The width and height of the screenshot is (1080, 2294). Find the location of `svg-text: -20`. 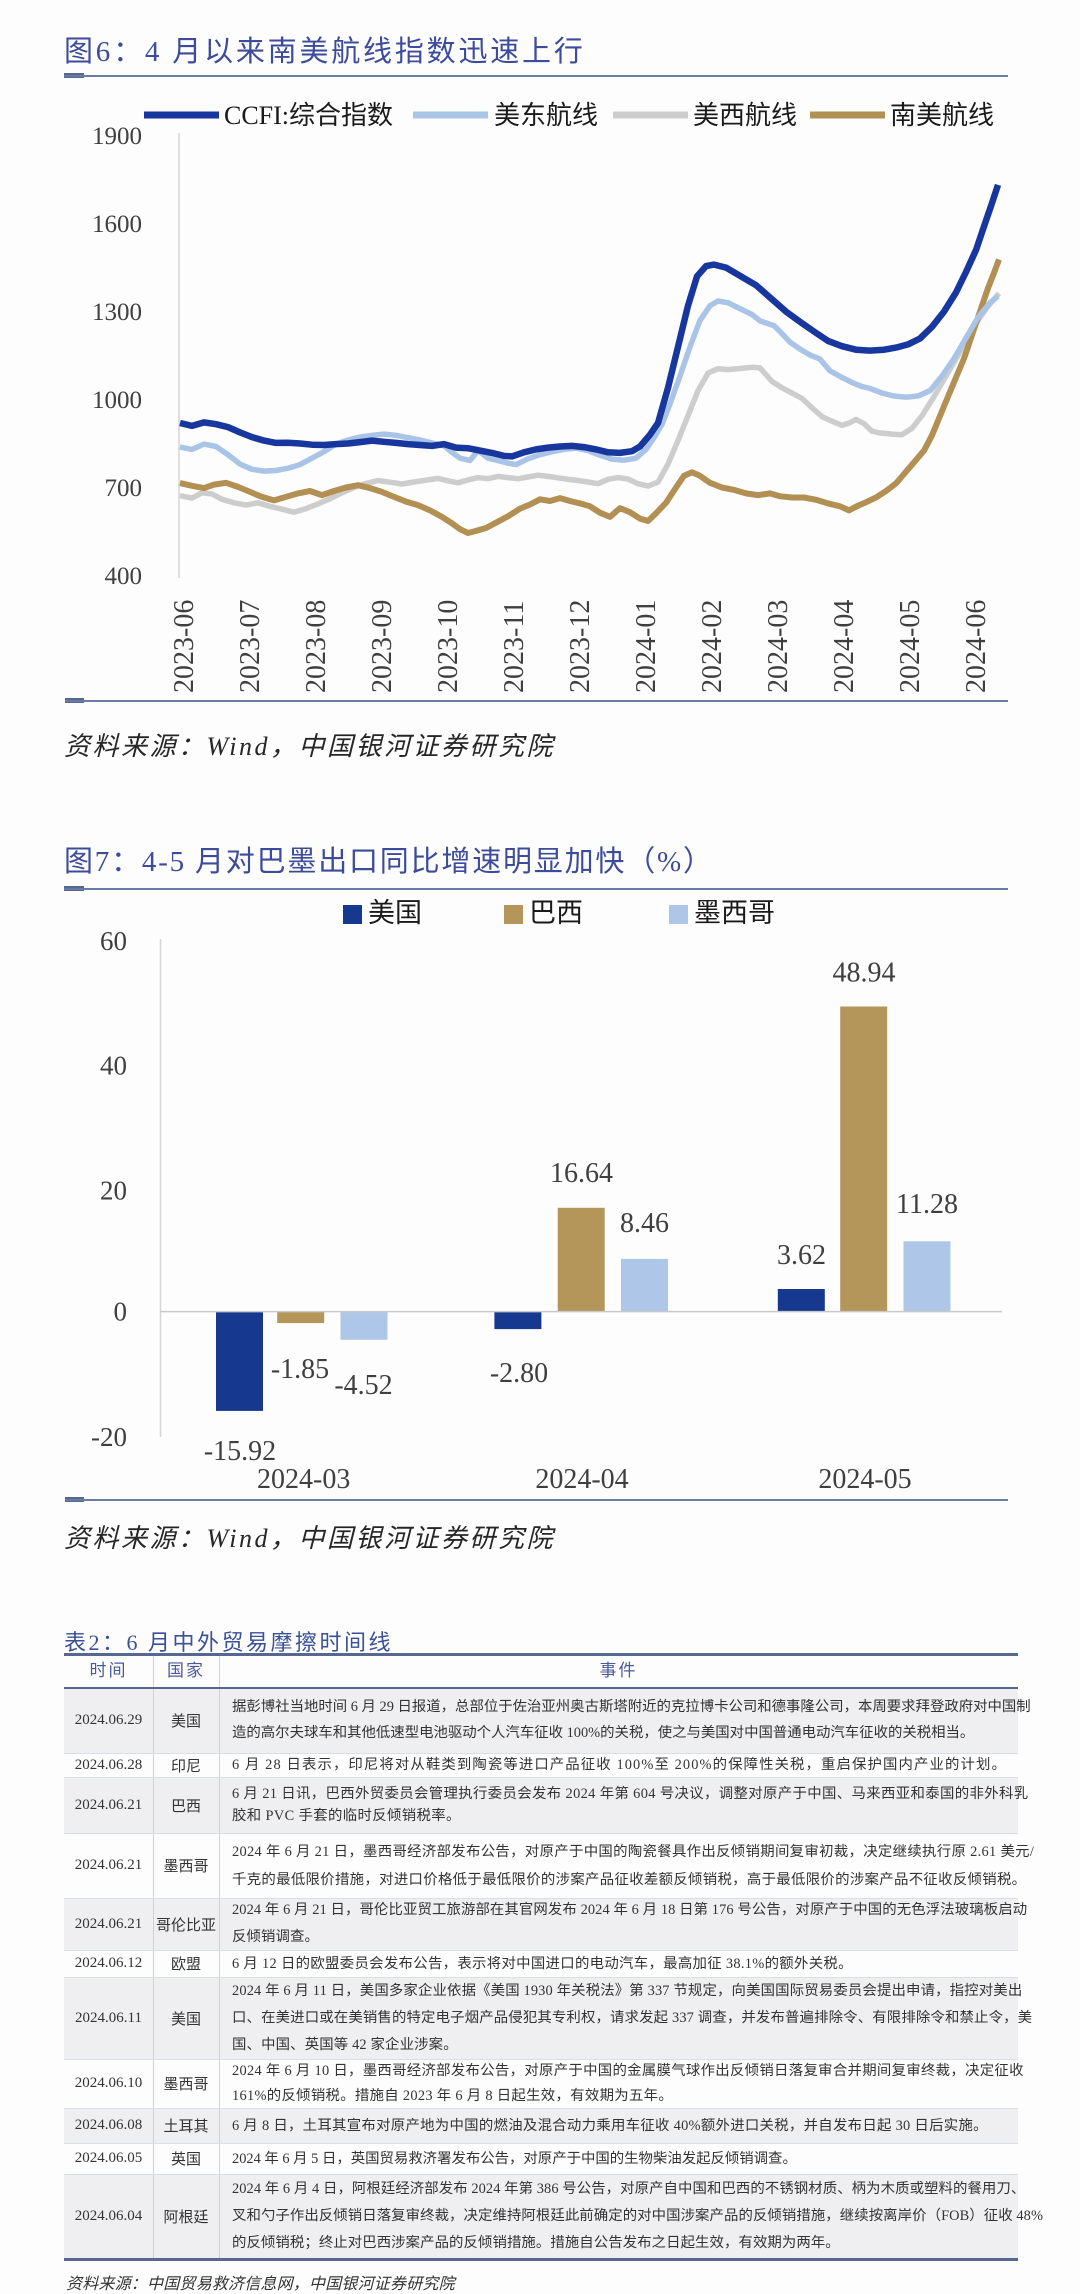

svg-text: -20 is located at coordinates (109, 1437).